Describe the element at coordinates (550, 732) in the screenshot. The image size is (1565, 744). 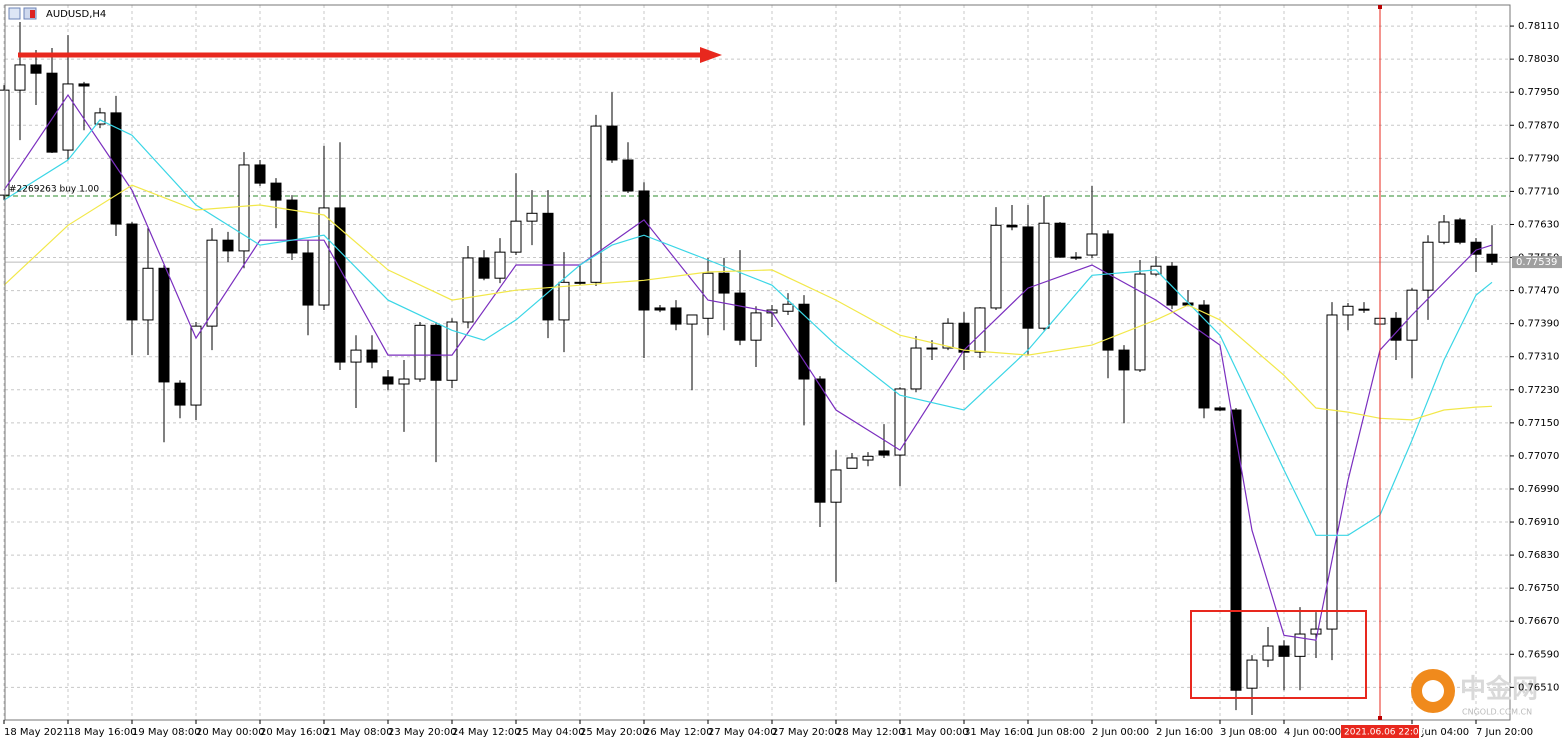
I see `x-tick-label: 25 May 04:00` at that location.